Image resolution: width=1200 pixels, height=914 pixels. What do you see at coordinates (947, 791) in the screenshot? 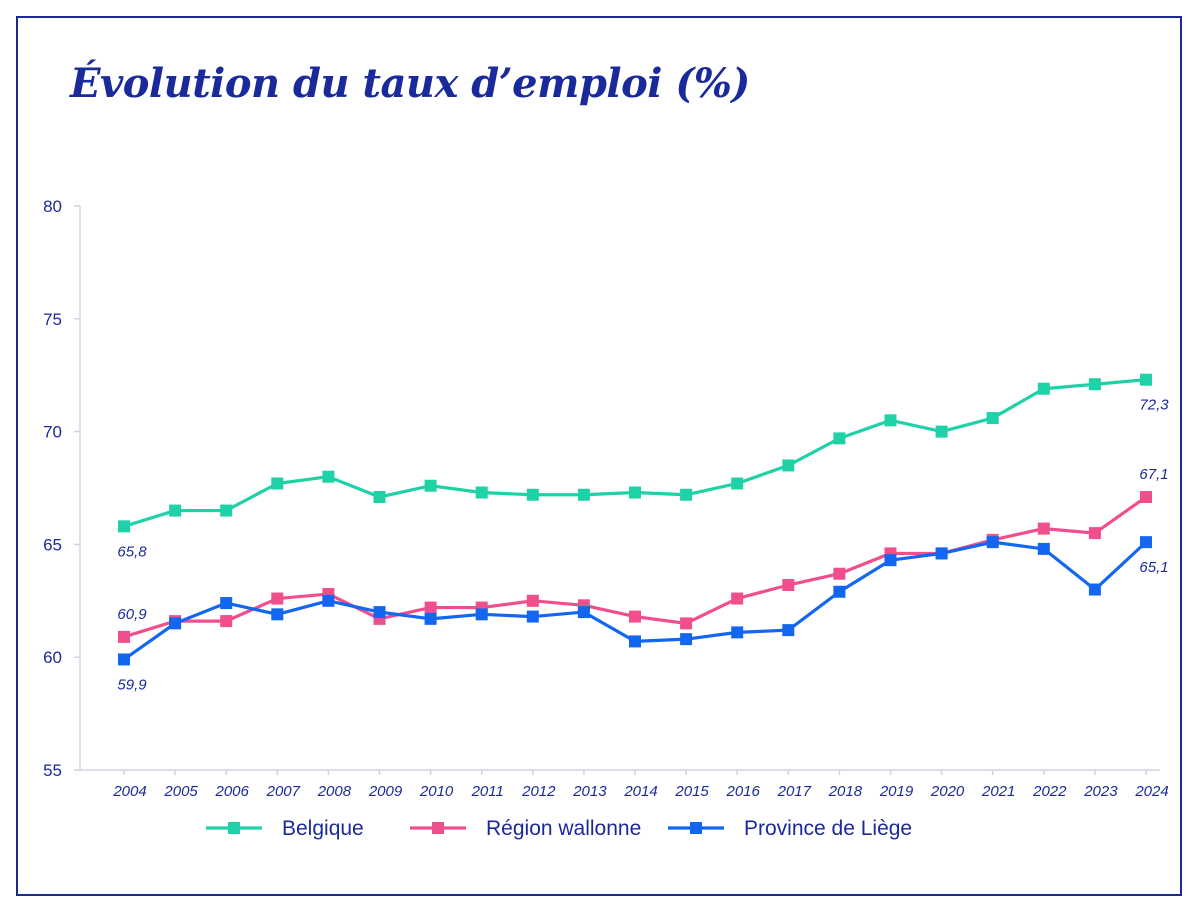
I see `x-tick-label: 2020` at bounding box center [947, 791].